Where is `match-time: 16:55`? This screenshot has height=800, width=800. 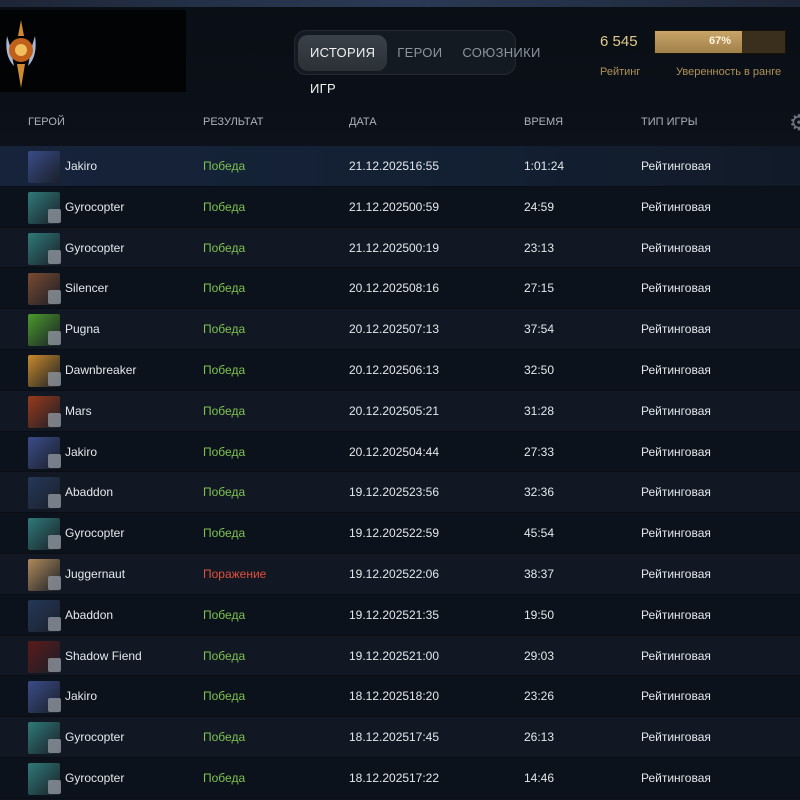 match-time: 16:55 is located at coordinates (424, 166).